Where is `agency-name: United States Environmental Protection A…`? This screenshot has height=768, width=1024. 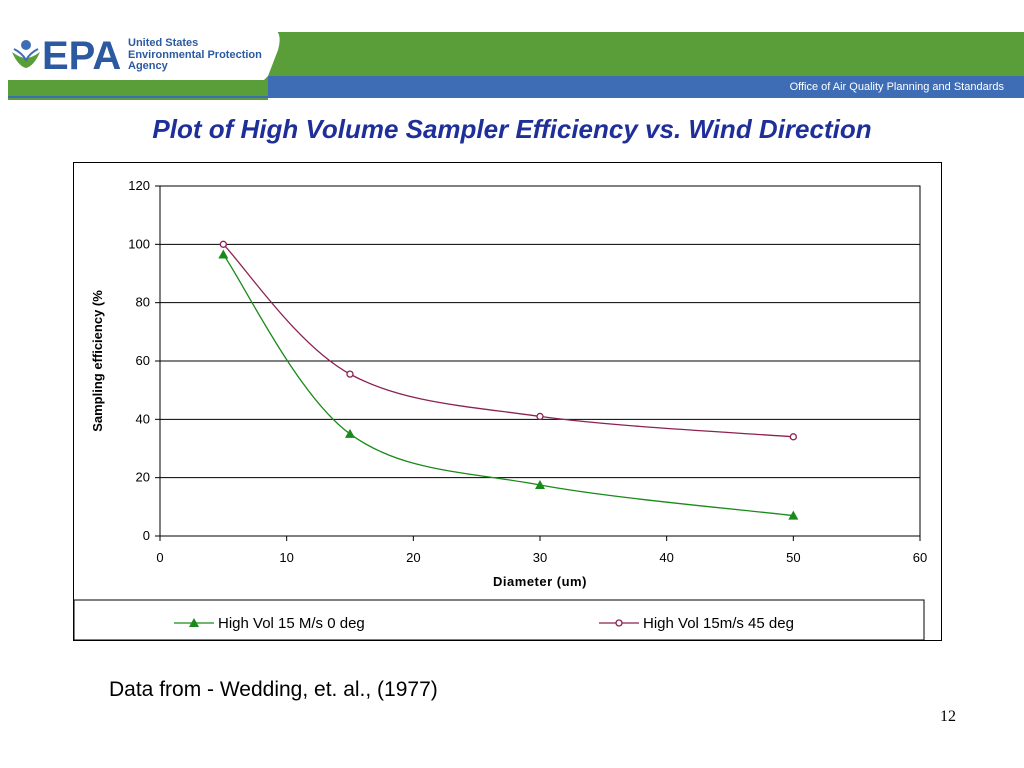 agency-name: United States Environmental Protection A… is located at coordinates (195, 55).